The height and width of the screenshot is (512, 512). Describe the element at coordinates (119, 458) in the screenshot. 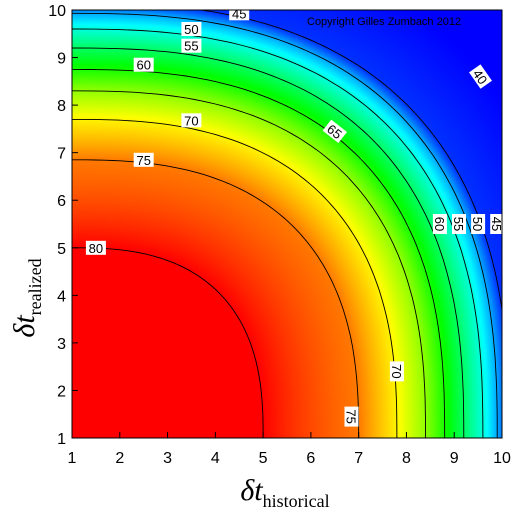

I see `x-tick-label: 2` at that location.